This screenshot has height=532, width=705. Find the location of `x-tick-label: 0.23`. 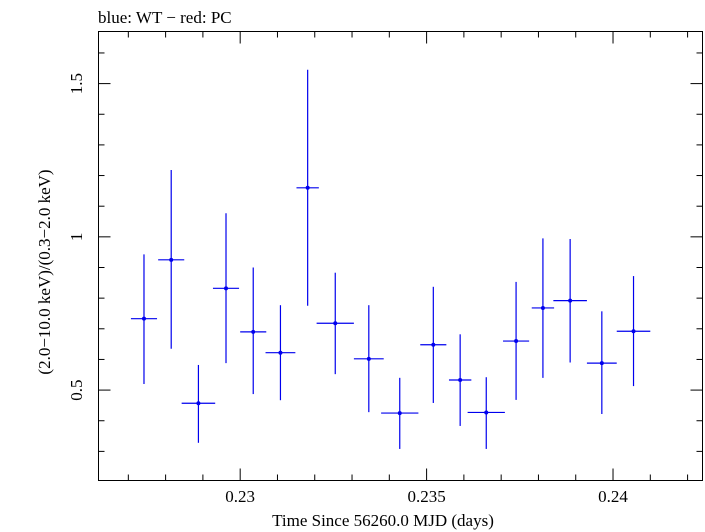

x-tick-label: 0.23 is located at coordinates (240, 496).